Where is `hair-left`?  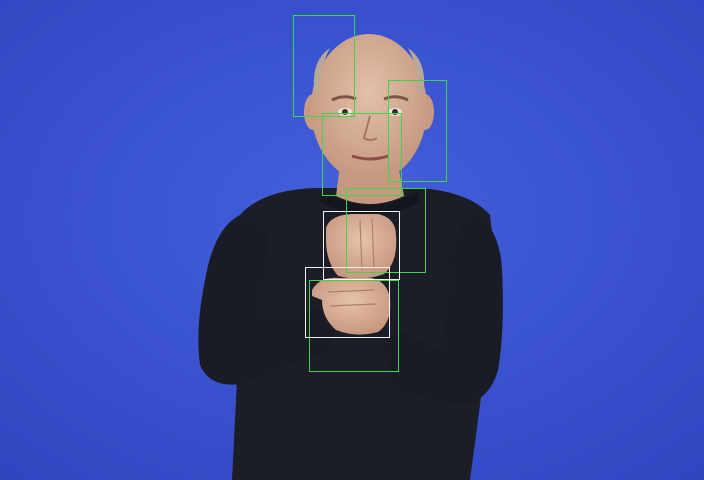
hair-left is located at coordinates (321, 73).